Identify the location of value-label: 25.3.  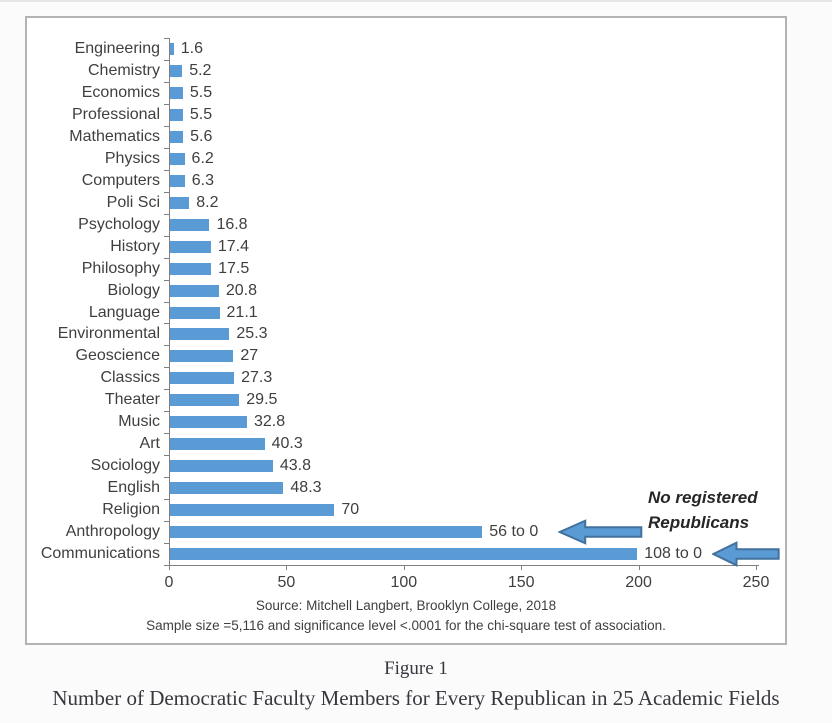
(252, 334).